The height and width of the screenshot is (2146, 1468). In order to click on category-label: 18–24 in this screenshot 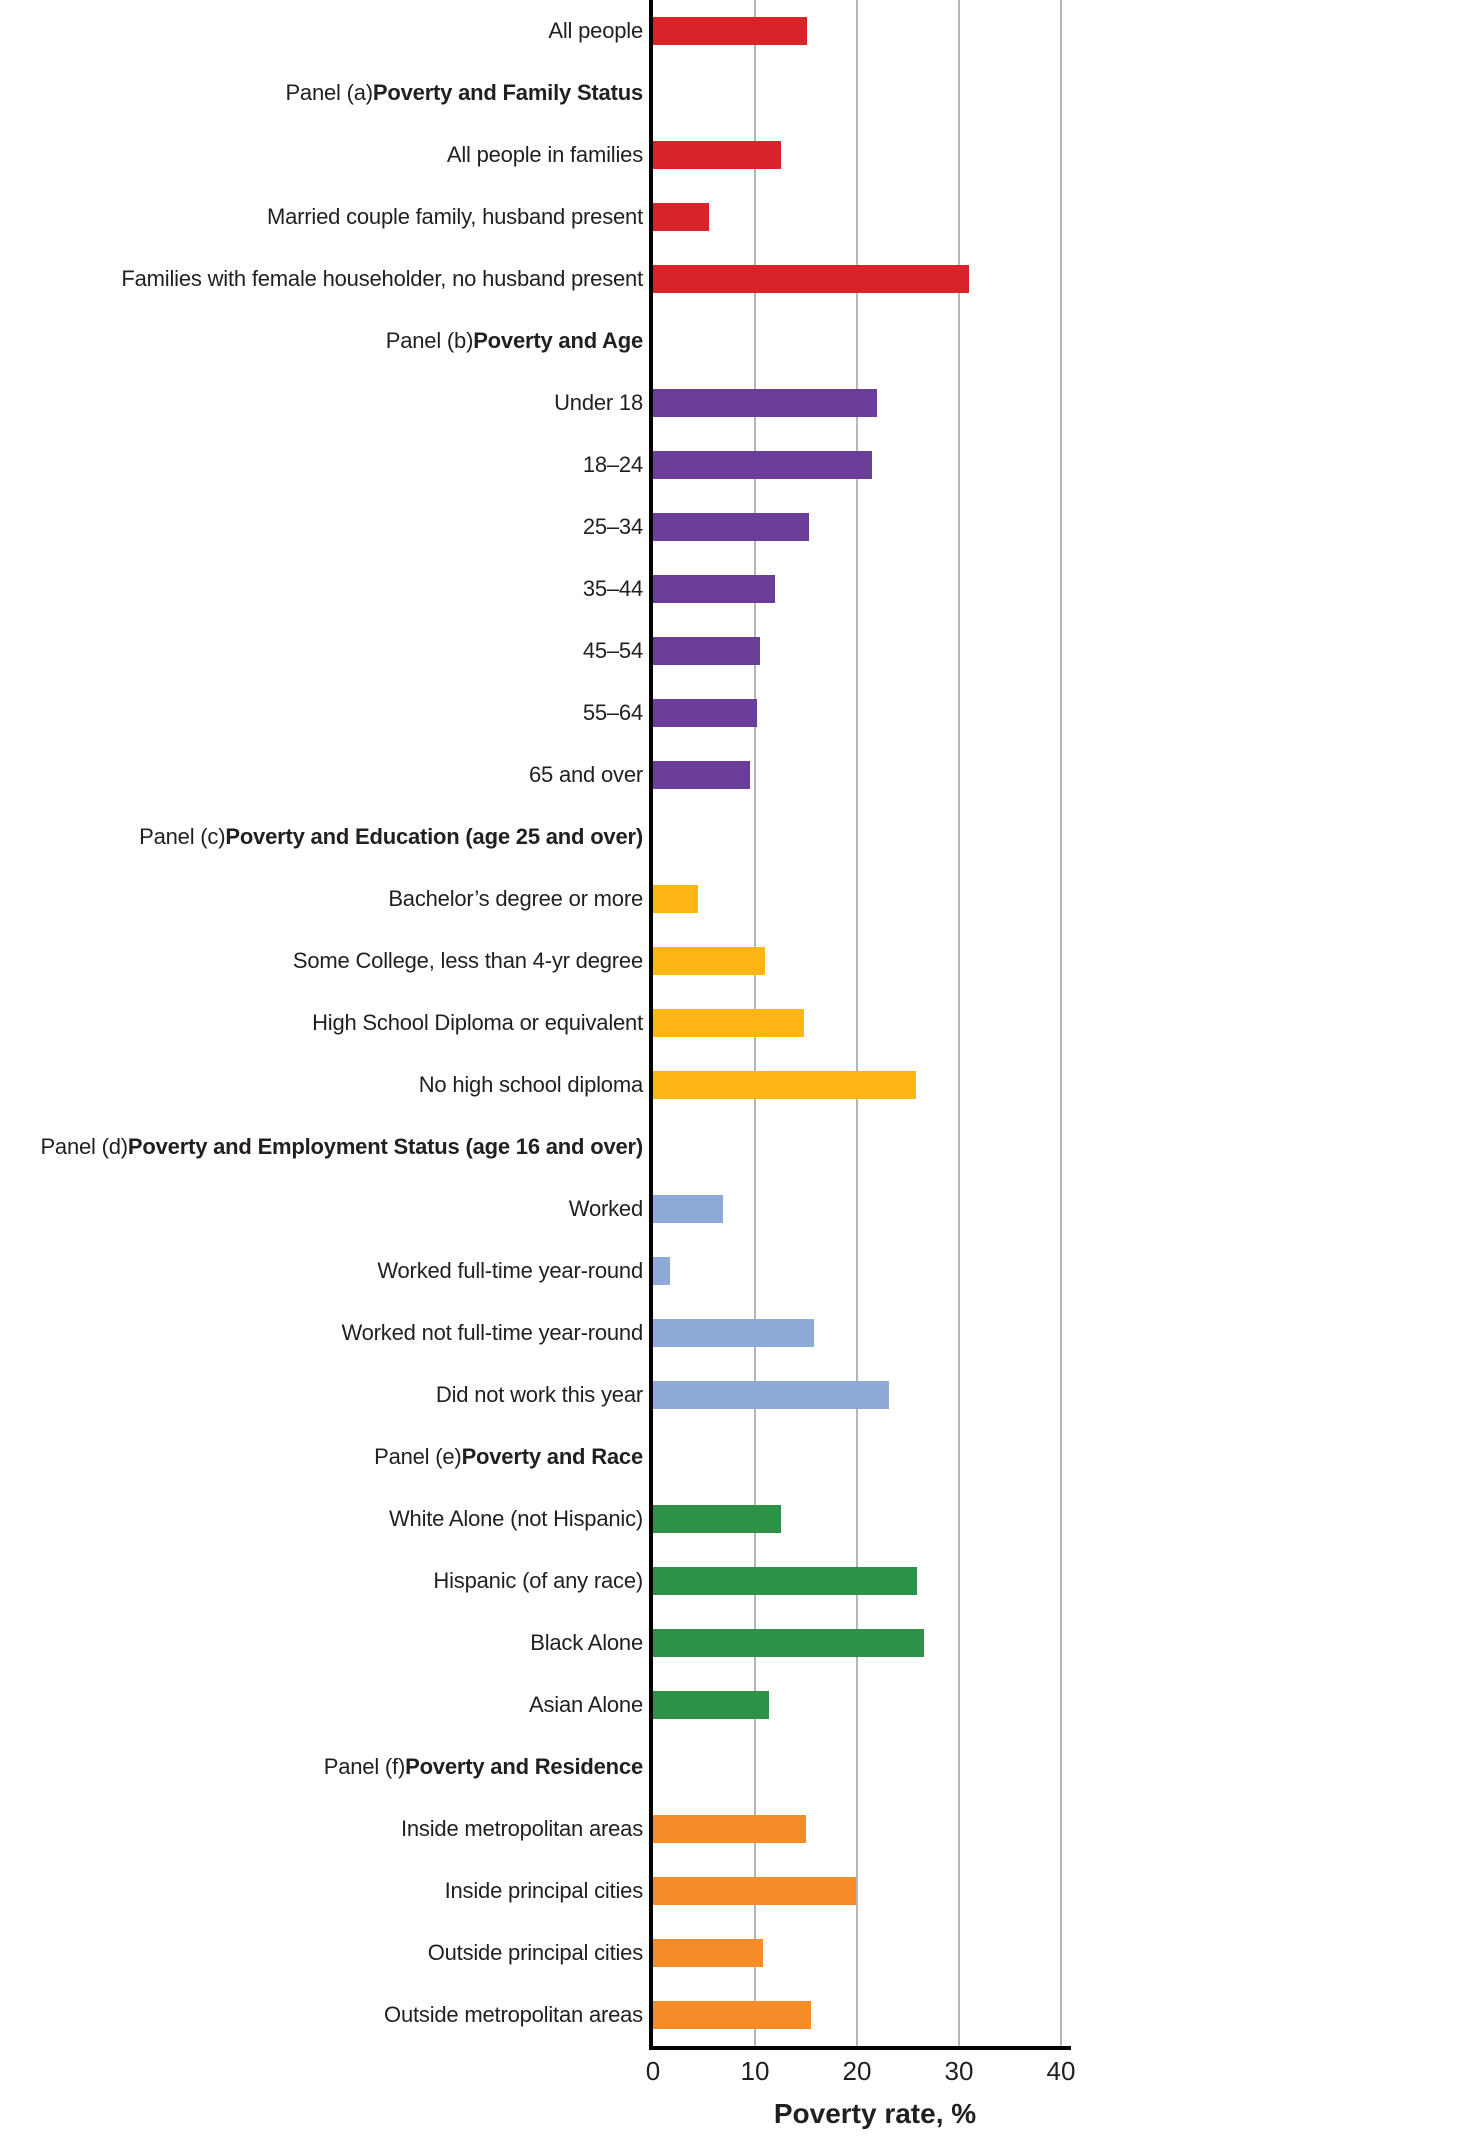, I will do `click(612, 464)`.